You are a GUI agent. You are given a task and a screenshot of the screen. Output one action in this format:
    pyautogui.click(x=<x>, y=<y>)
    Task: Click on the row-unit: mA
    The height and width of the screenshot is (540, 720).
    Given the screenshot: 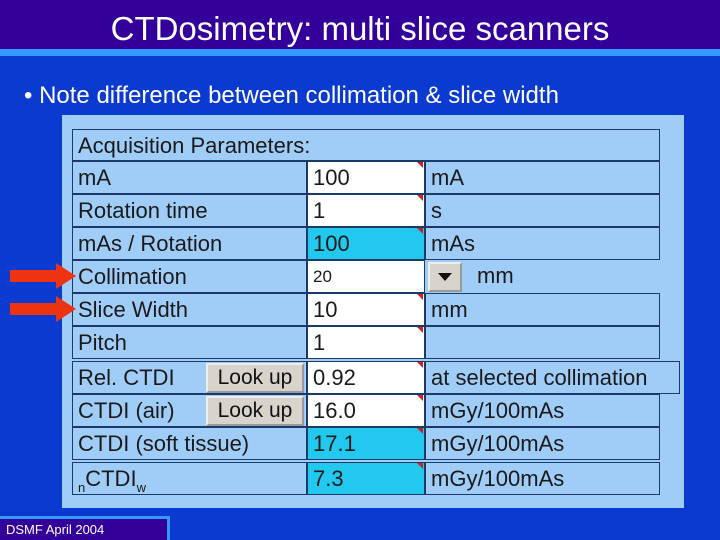 What is the action you would take?
    pyautogui.click(x=542, y=177)
    